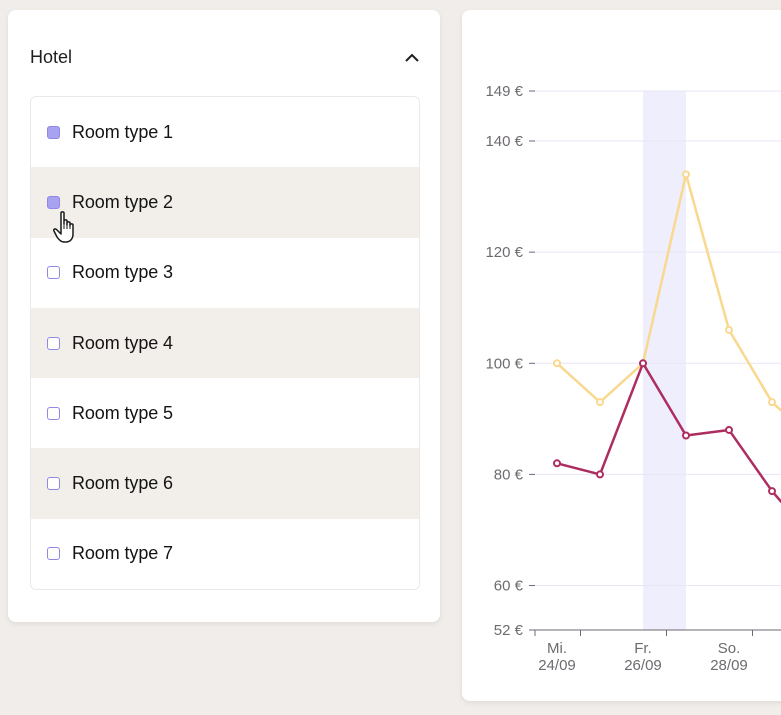 The height and width of the screenshot is (715, 781). I want to click on room-type-label: Room type 1, so click(122, 131).